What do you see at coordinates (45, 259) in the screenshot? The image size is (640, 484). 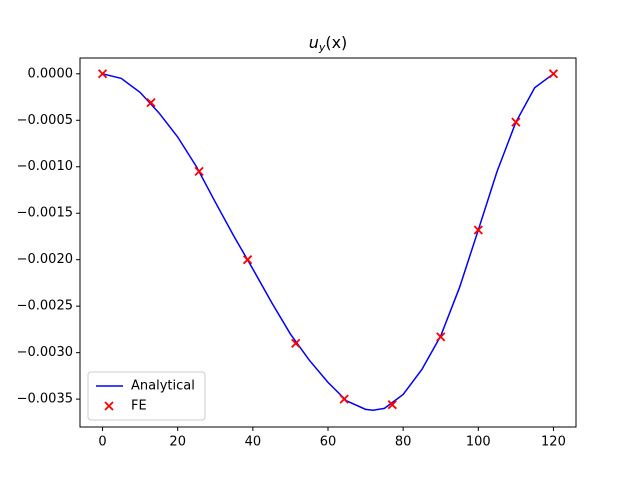 I see `y-tick-label: −0.0020` at bounding box center [45, 259].